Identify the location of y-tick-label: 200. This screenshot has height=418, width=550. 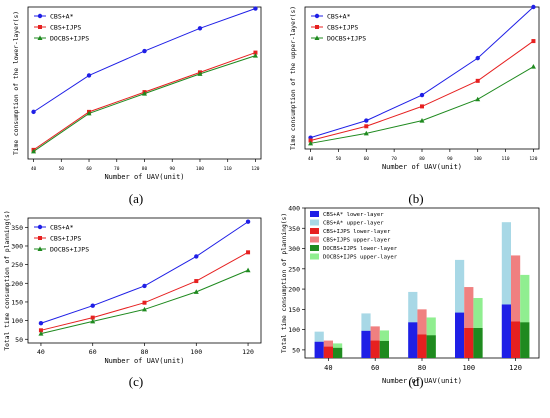
(17, 284).